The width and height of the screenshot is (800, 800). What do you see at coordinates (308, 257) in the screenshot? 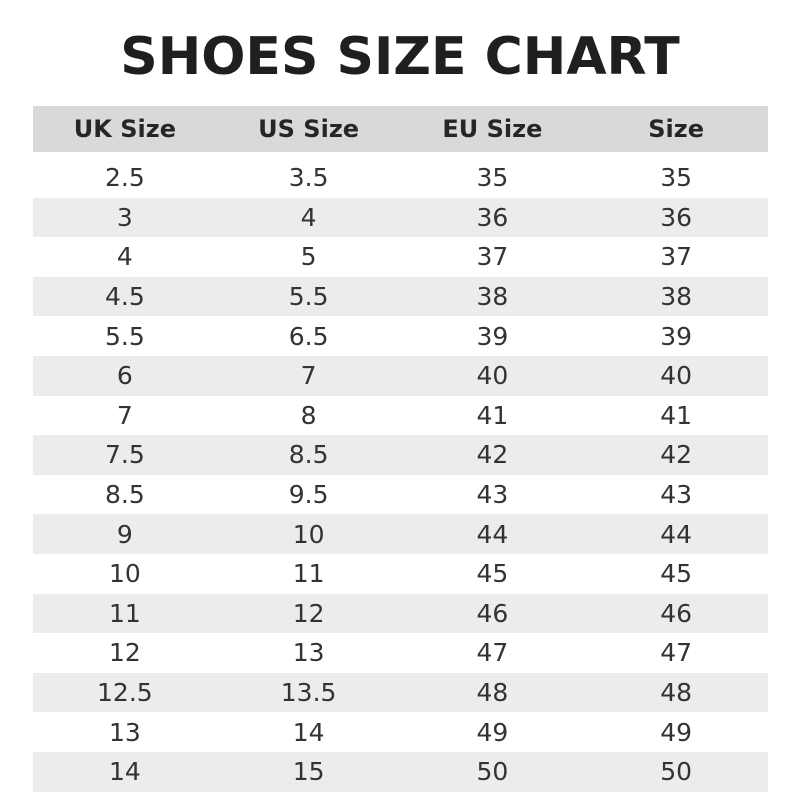
I see `table-cell: 5` at bounding box center [308, 257].